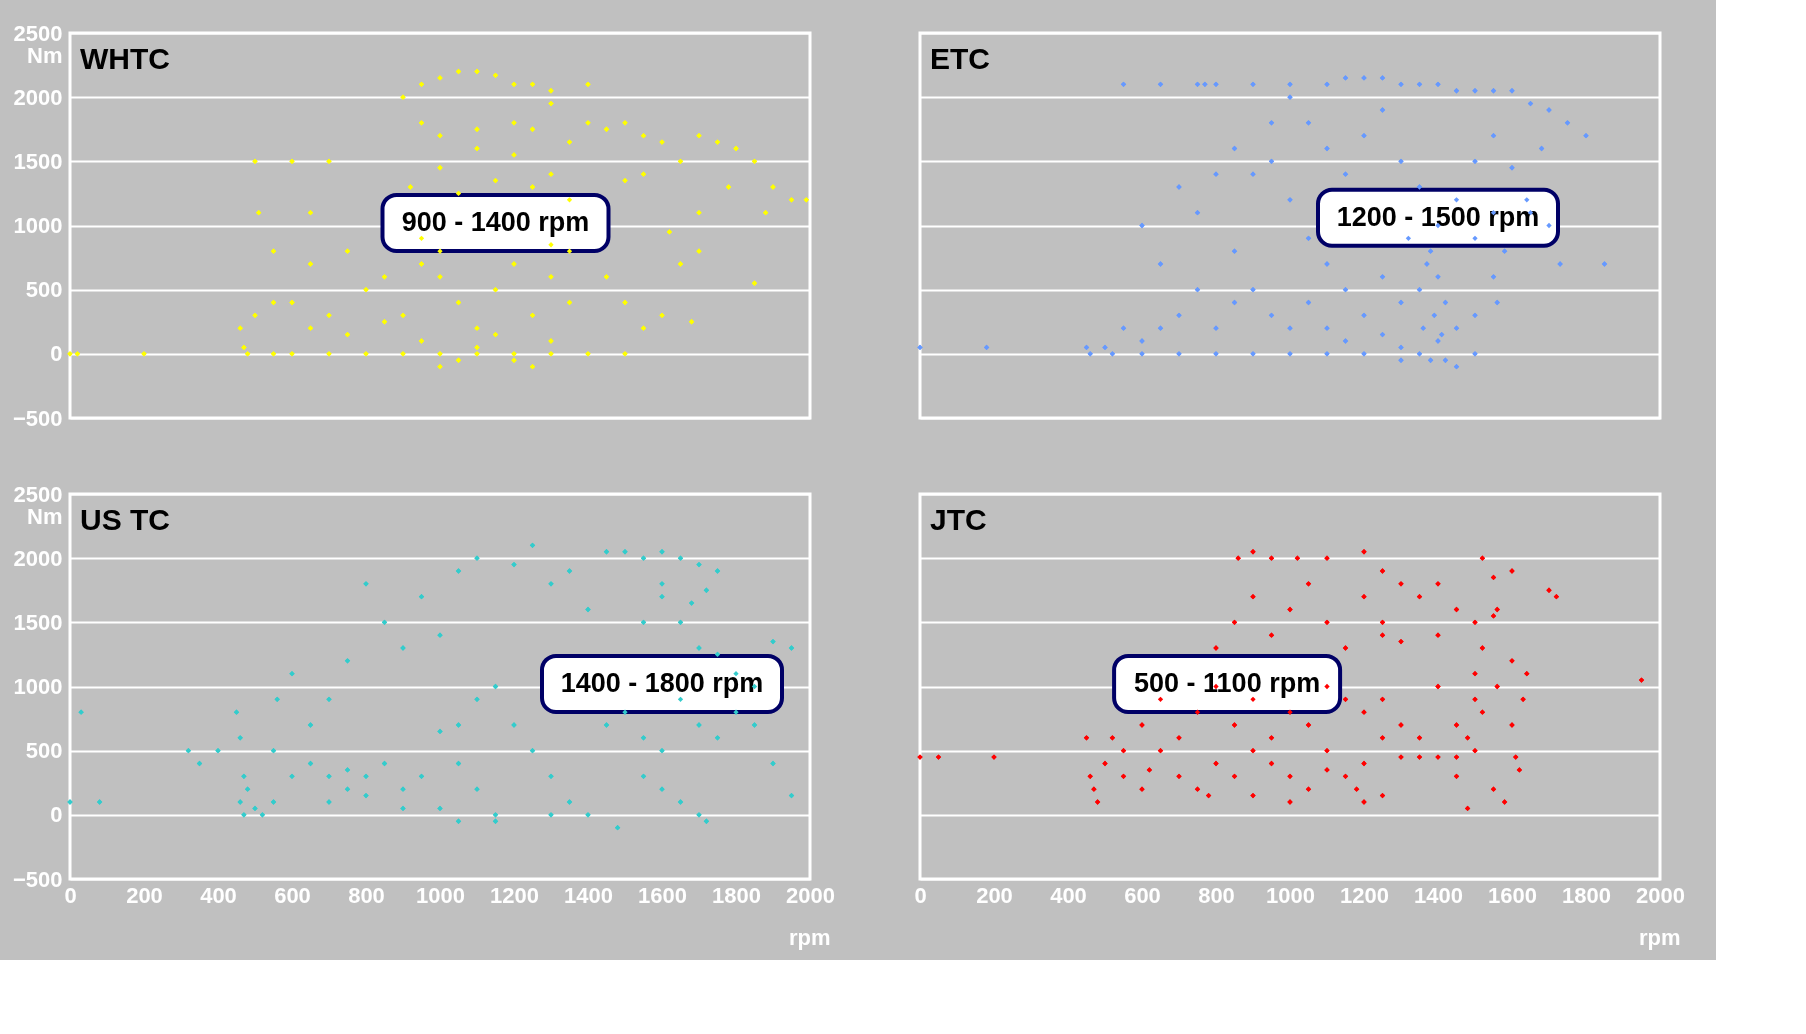 This screenshot has width=1806, height=1034. What do you see at coordinates (920, 895) in the screenshot?
I see `x-tick-label: 0` at bounding box center [920, 895].